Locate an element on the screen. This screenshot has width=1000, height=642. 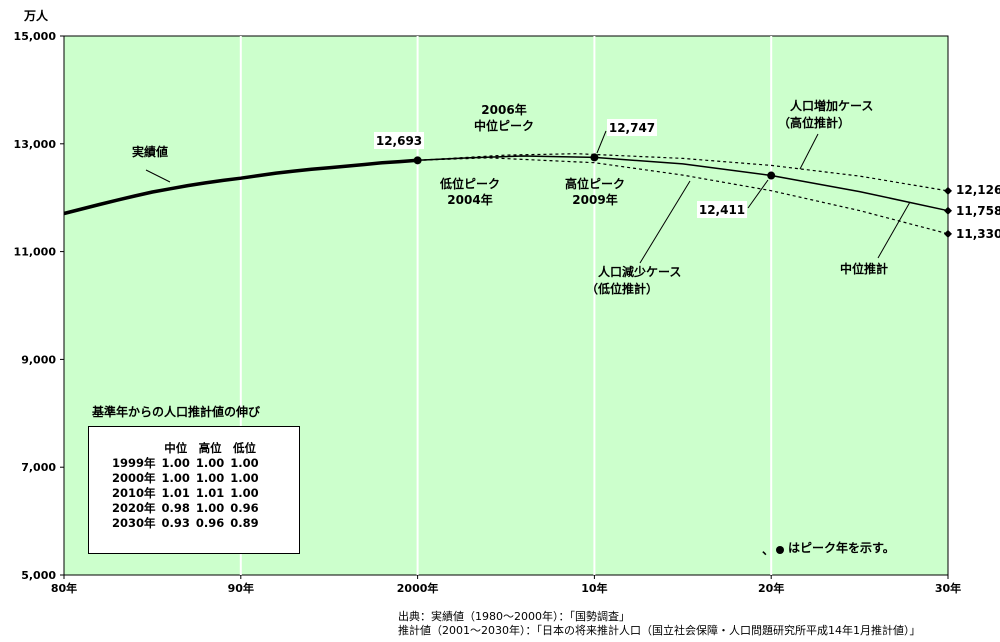
growth-table-title: 基準年からの人口推計値の伸び is located at coordinates (176, 412).